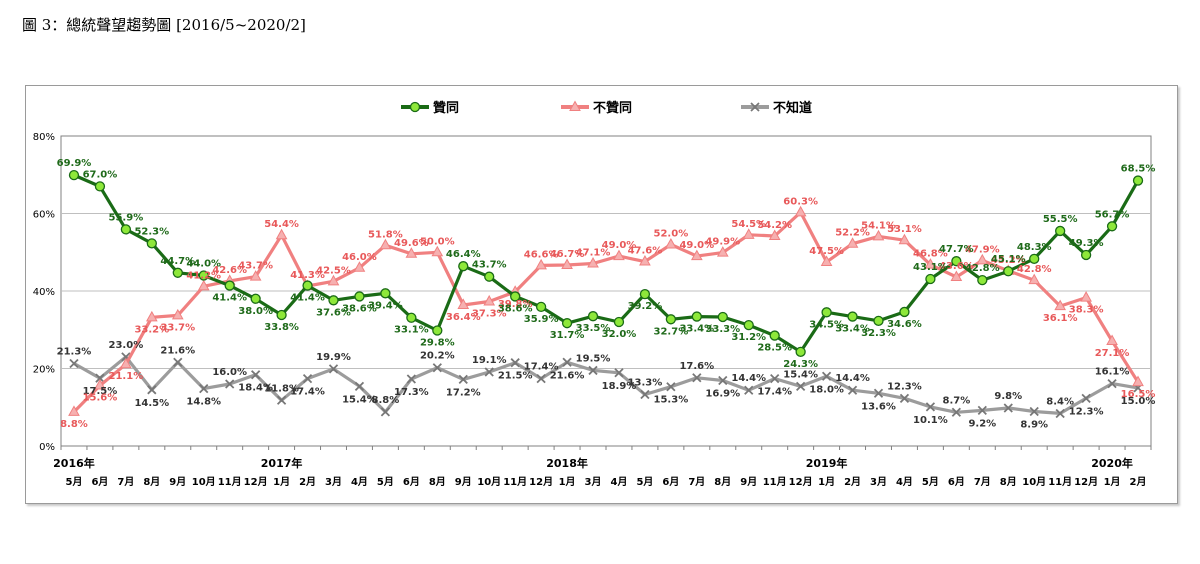 Image resolution: width=1200 pixels, height=564 pixels. Describe the element at coordinates (385, 234) in the screenshot. I see `data-label: 51.8%` at that location.